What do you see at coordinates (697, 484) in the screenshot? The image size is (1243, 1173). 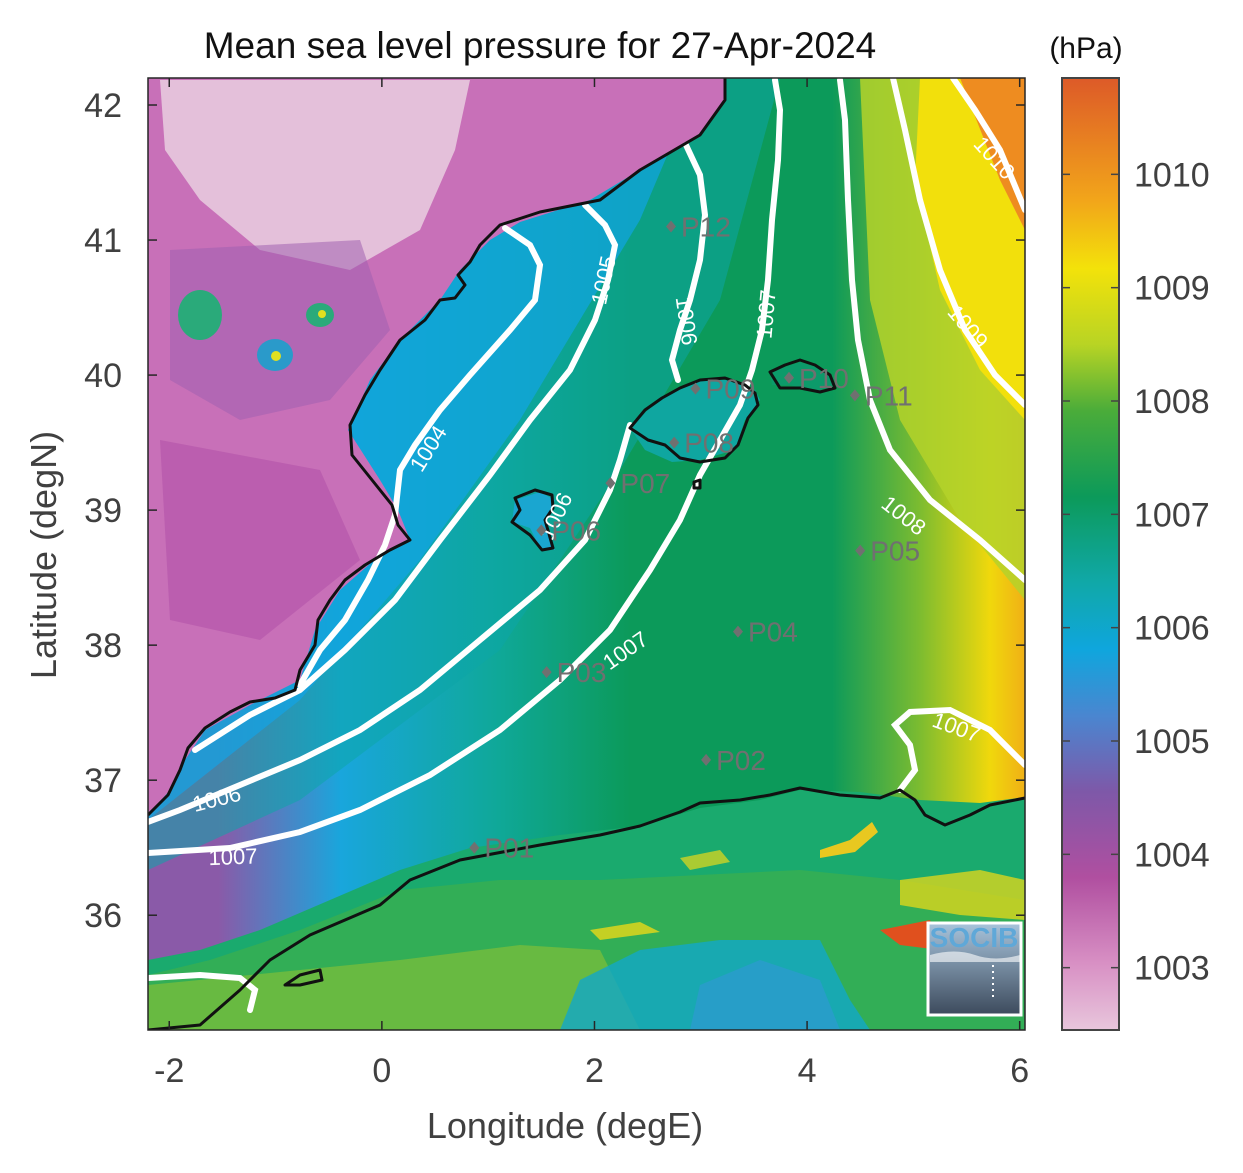 I see `cabrera-coastline` at bounding box center [697, 484].